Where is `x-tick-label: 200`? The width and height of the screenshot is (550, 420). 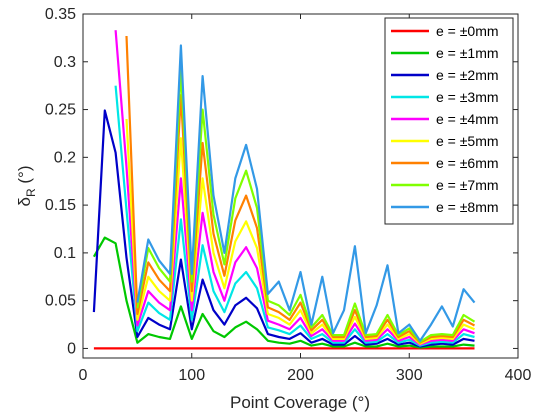
x-tick-label: 200 is located at coordinates (300, 375).